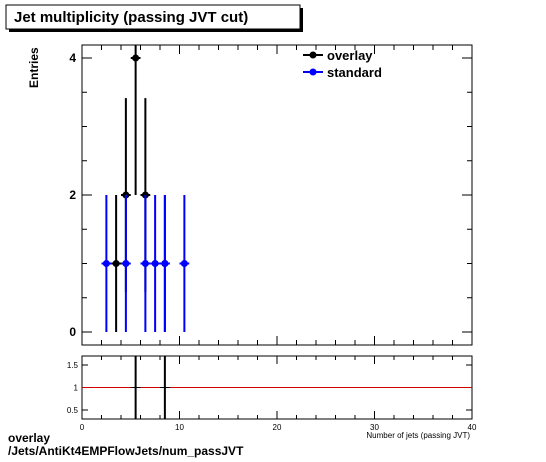 Image resolution: width=546 pixels, height=462 pixels. I want to click on chart-title: Jet multiplicity (passing JVT cut), so click(131, 17).